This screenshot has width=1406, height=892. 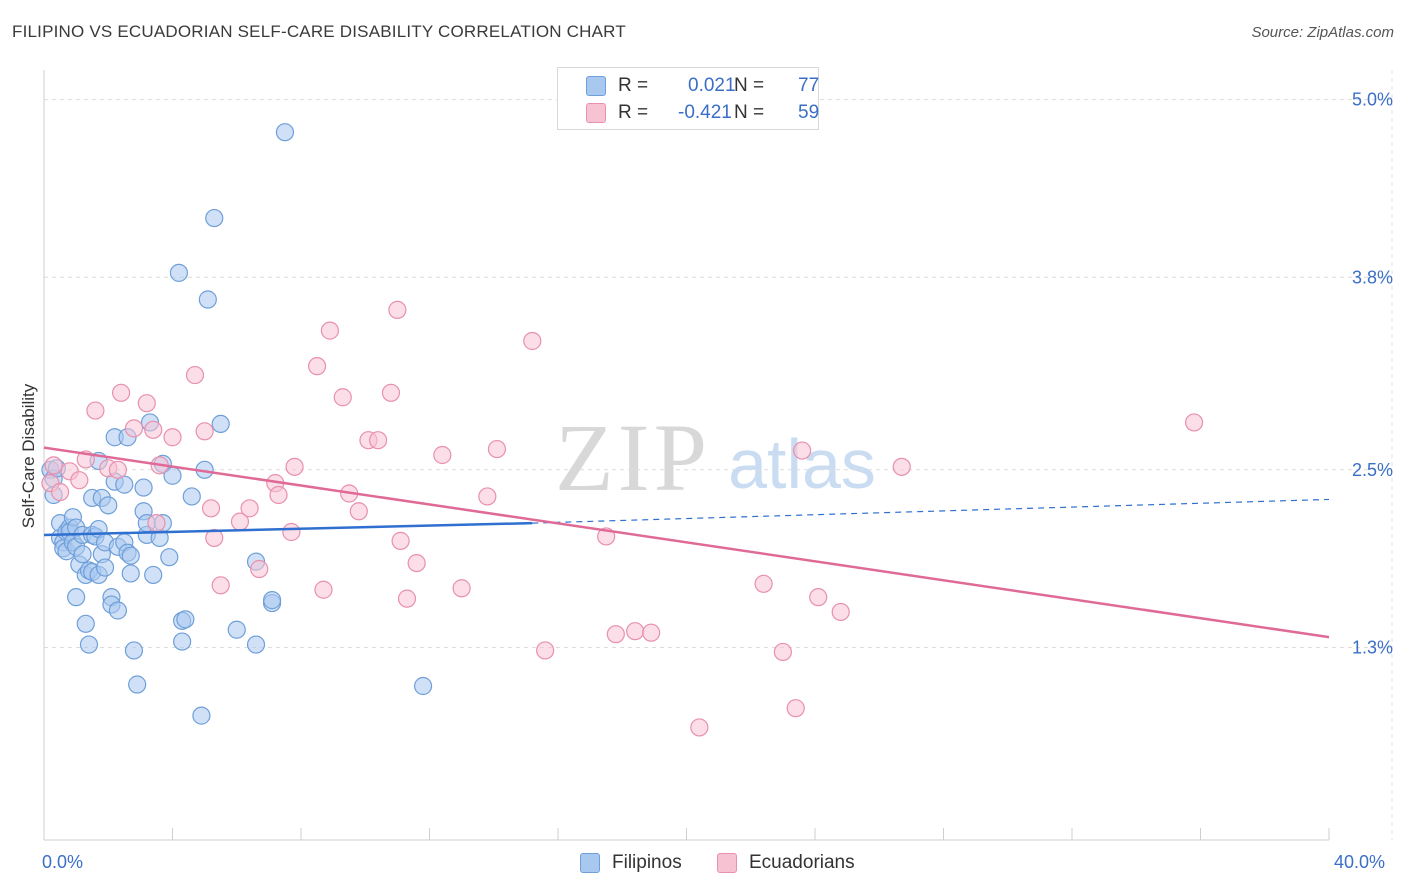 I want to click on trend-line-filipinos, so click(x=288, y=529).